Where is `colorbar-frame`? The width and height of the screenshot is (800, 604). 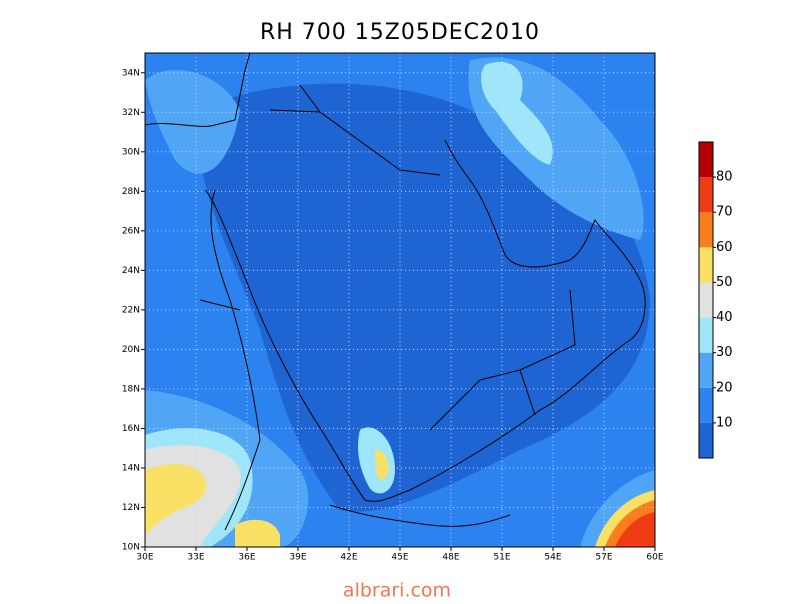 colorbar-frame is located at coordinates (706, 300).